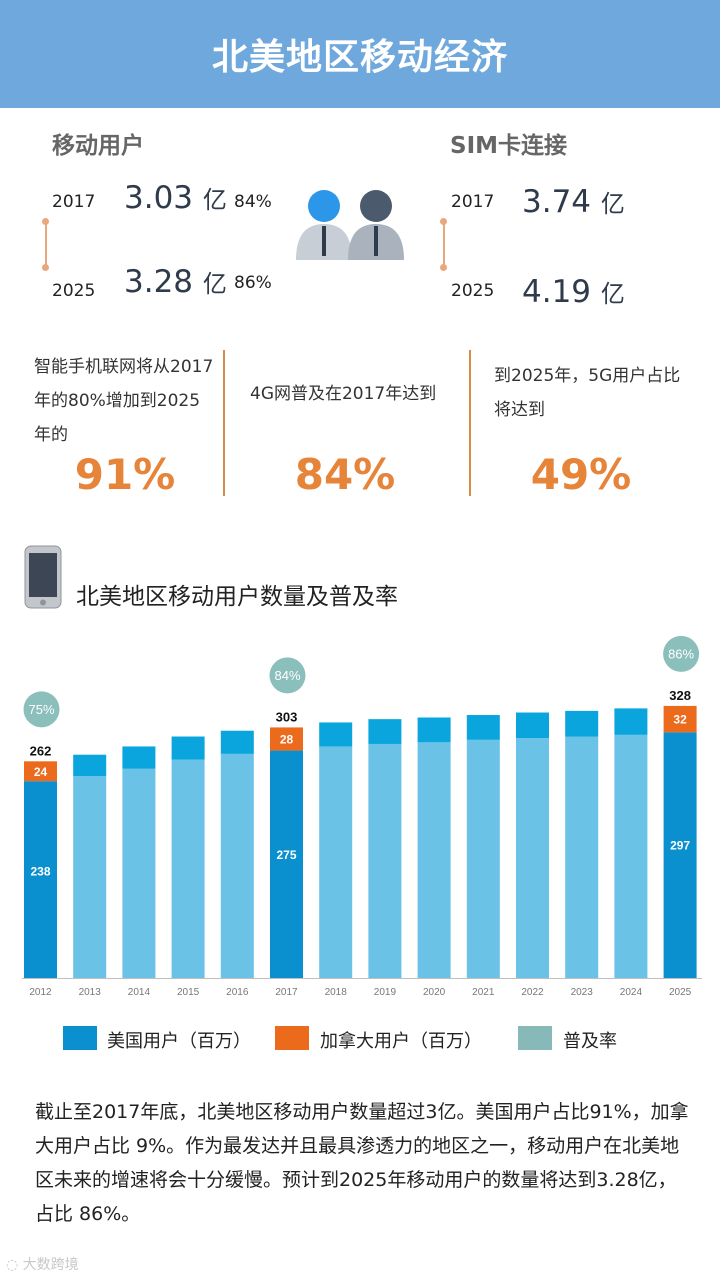  Describe the element at coordinates (680, 992) in the screenshot. I see `x-tick-label: 2025` at that location.